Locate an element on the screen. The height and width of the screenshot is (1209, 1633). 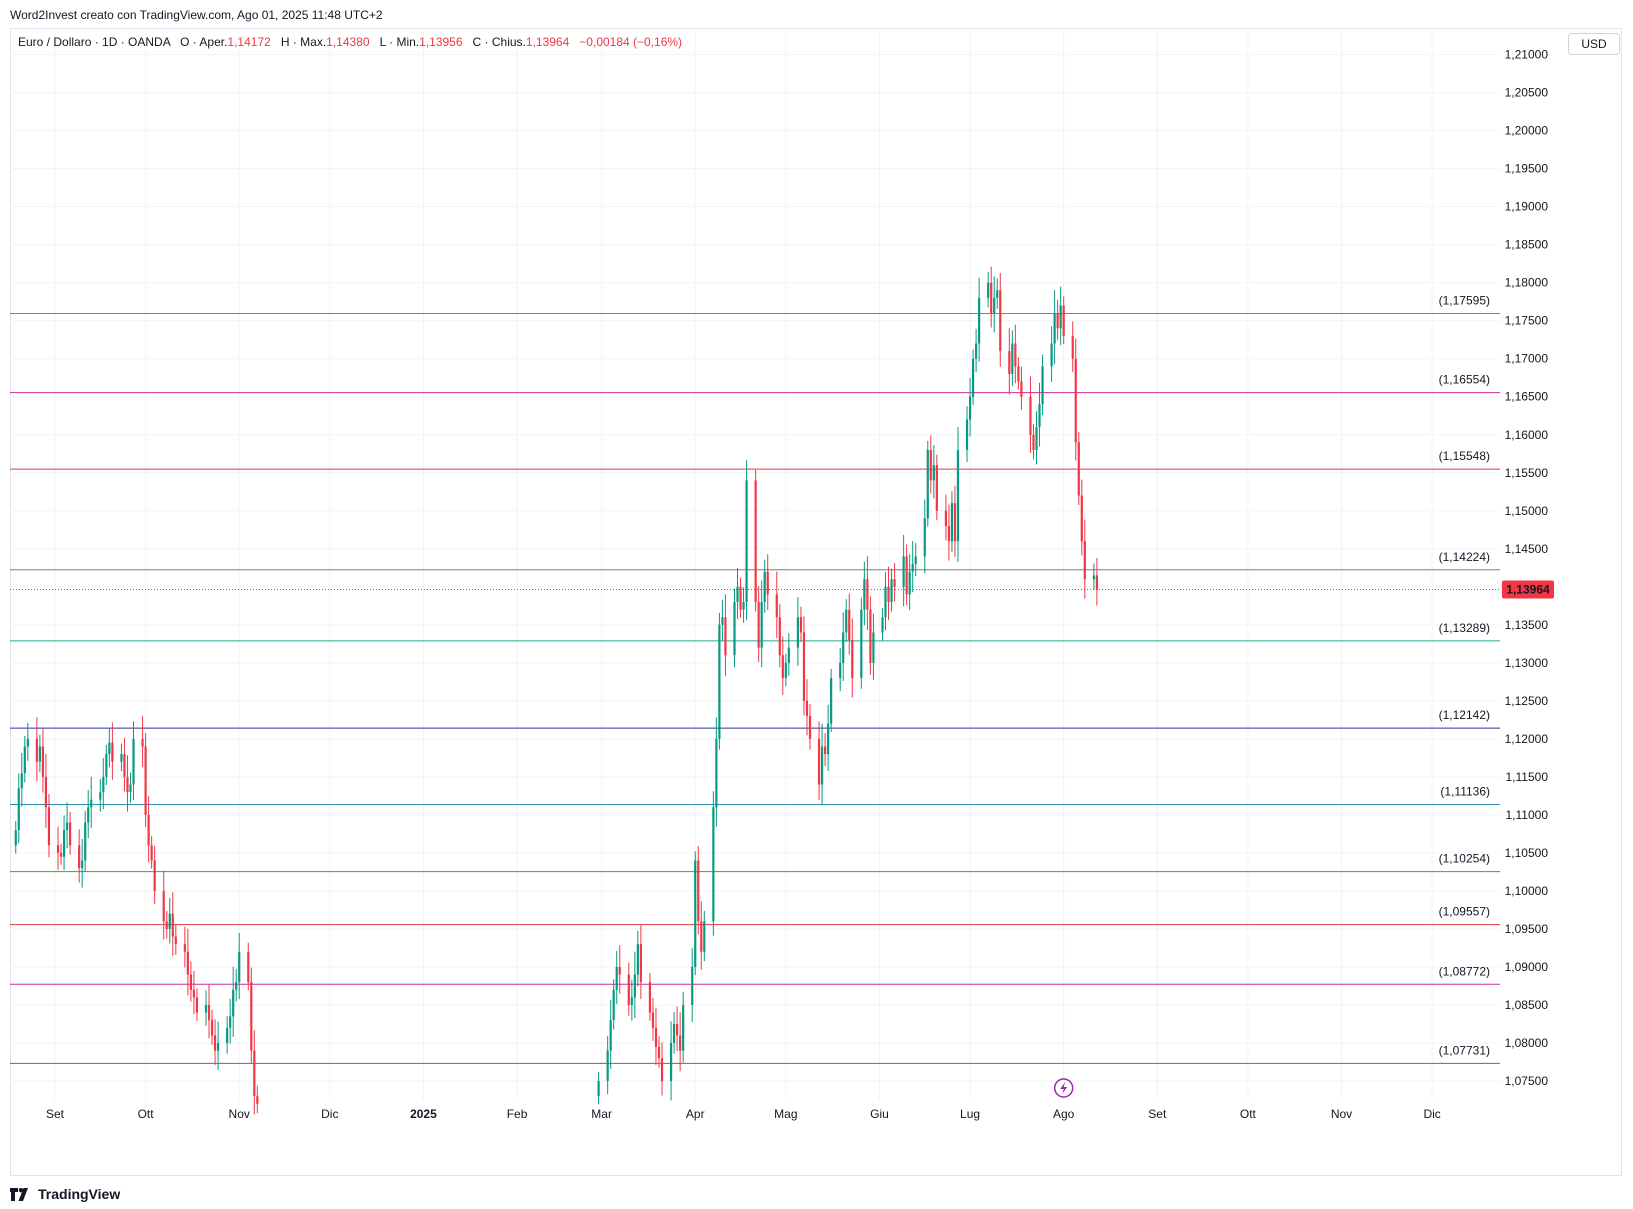
symbol-name: Euro / Dollaro · 1D · OANDA is located at coordinates (94, 42).